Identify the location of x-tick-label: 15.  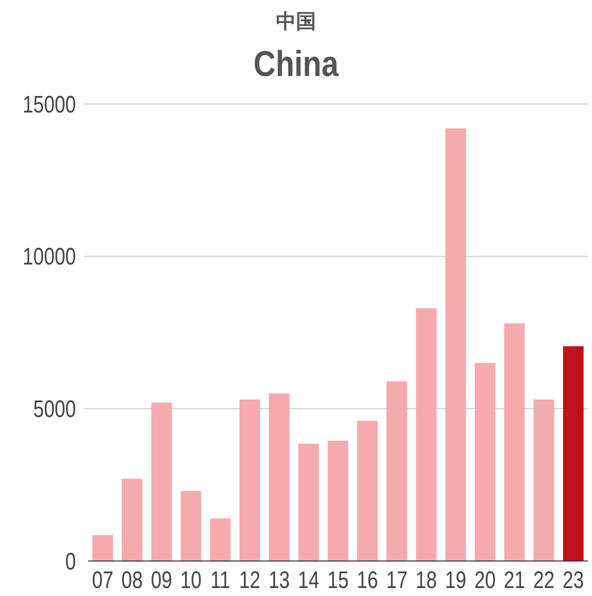
(338, 580).